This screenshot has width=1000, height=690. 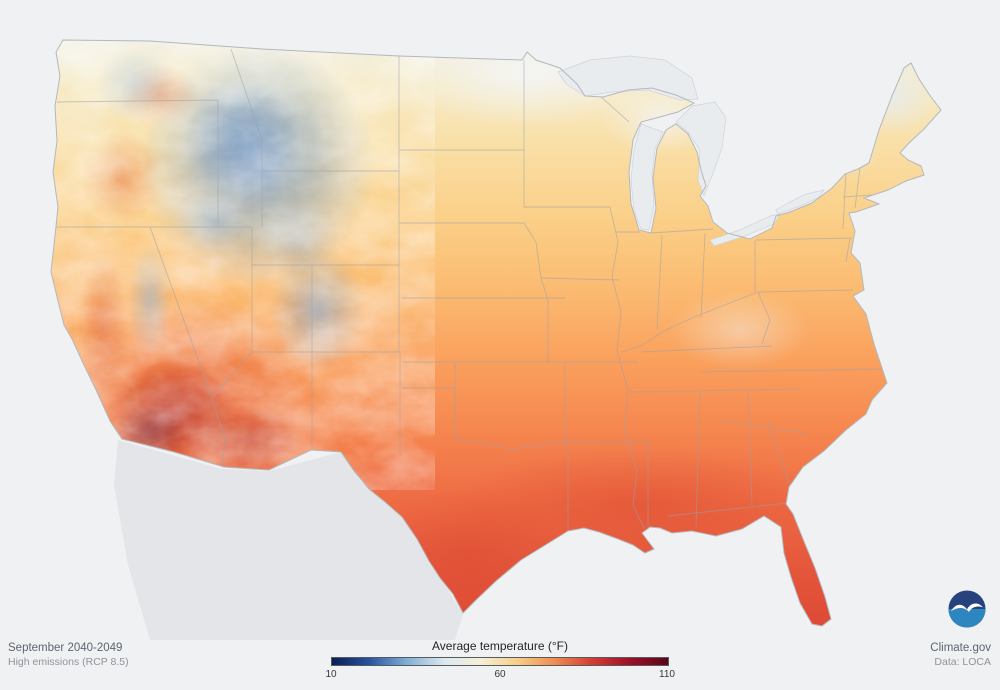 I want to click on legend-tick-max: 110, so click(x=667, y=674).